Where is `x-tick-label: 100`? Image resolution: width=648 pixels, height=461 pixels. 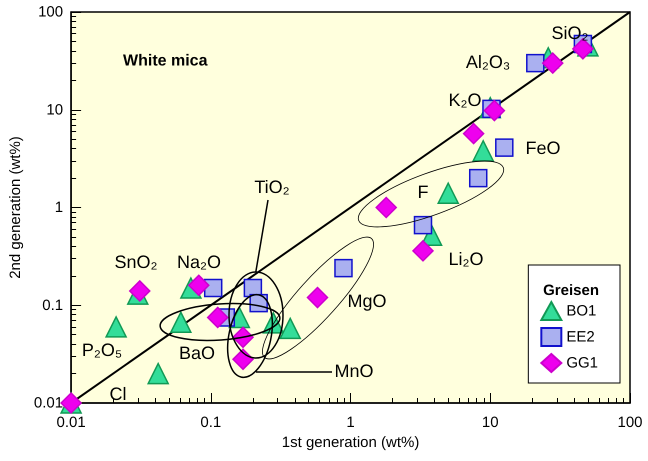 x-tick-label: 100 is located at coordinates (630, 422).